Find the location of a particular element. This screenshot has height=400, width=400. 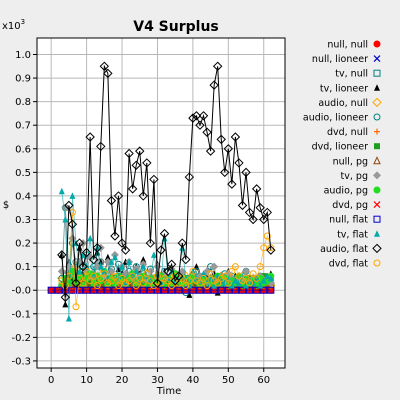

legend-label: null, pg is located at coordinates (350, 161).